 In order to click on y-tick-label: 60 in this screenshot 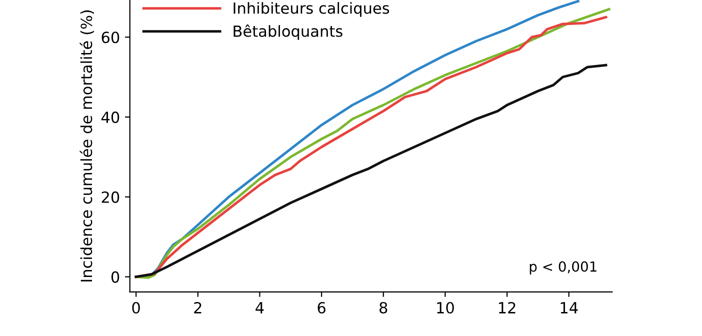, I will do `click(111, 38)`.